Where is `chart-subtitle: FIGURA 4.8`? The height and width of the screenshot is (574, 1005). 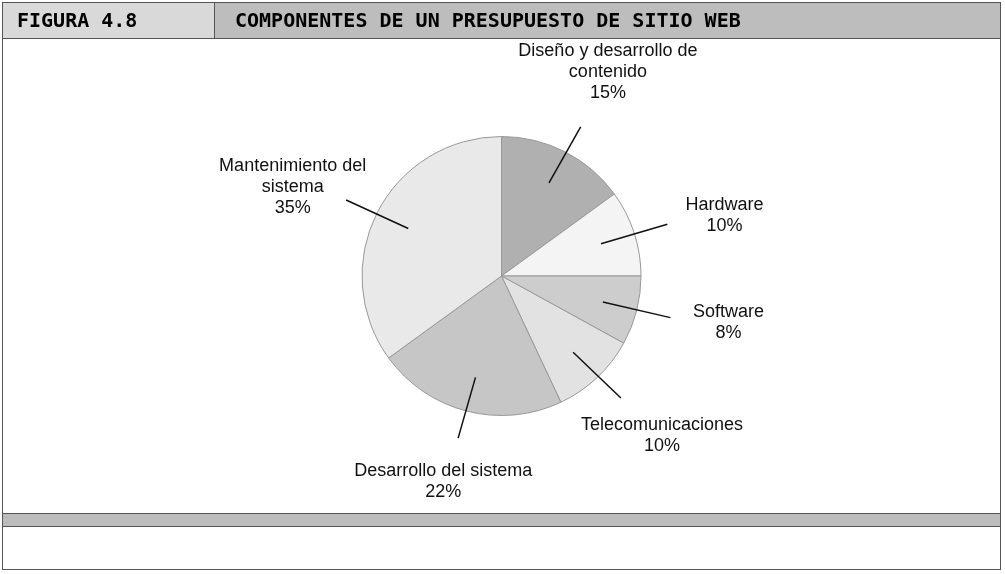
chart-subtitle: FIGURA 4.8 is located at coordinates (109, 20).